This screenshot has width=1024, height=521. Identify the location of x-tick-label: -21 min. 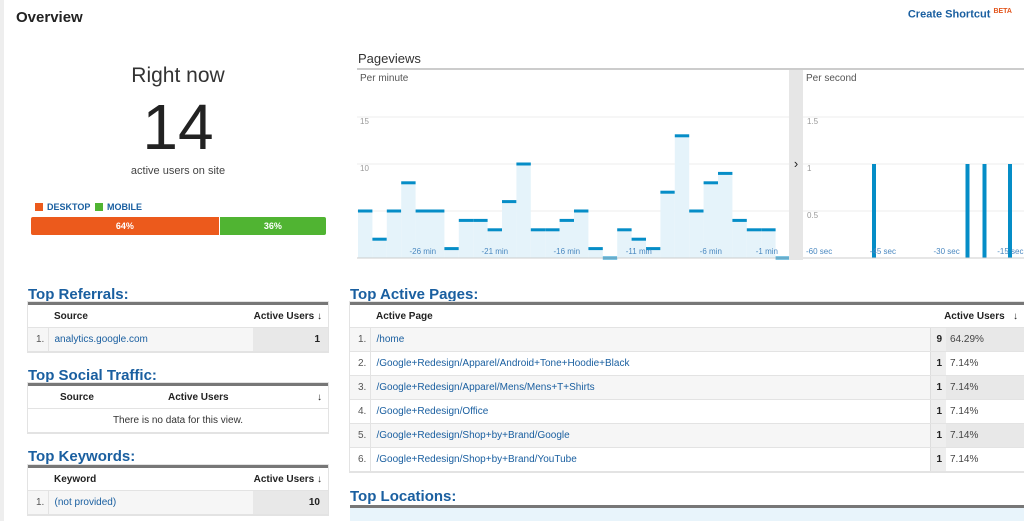
(494, 251).